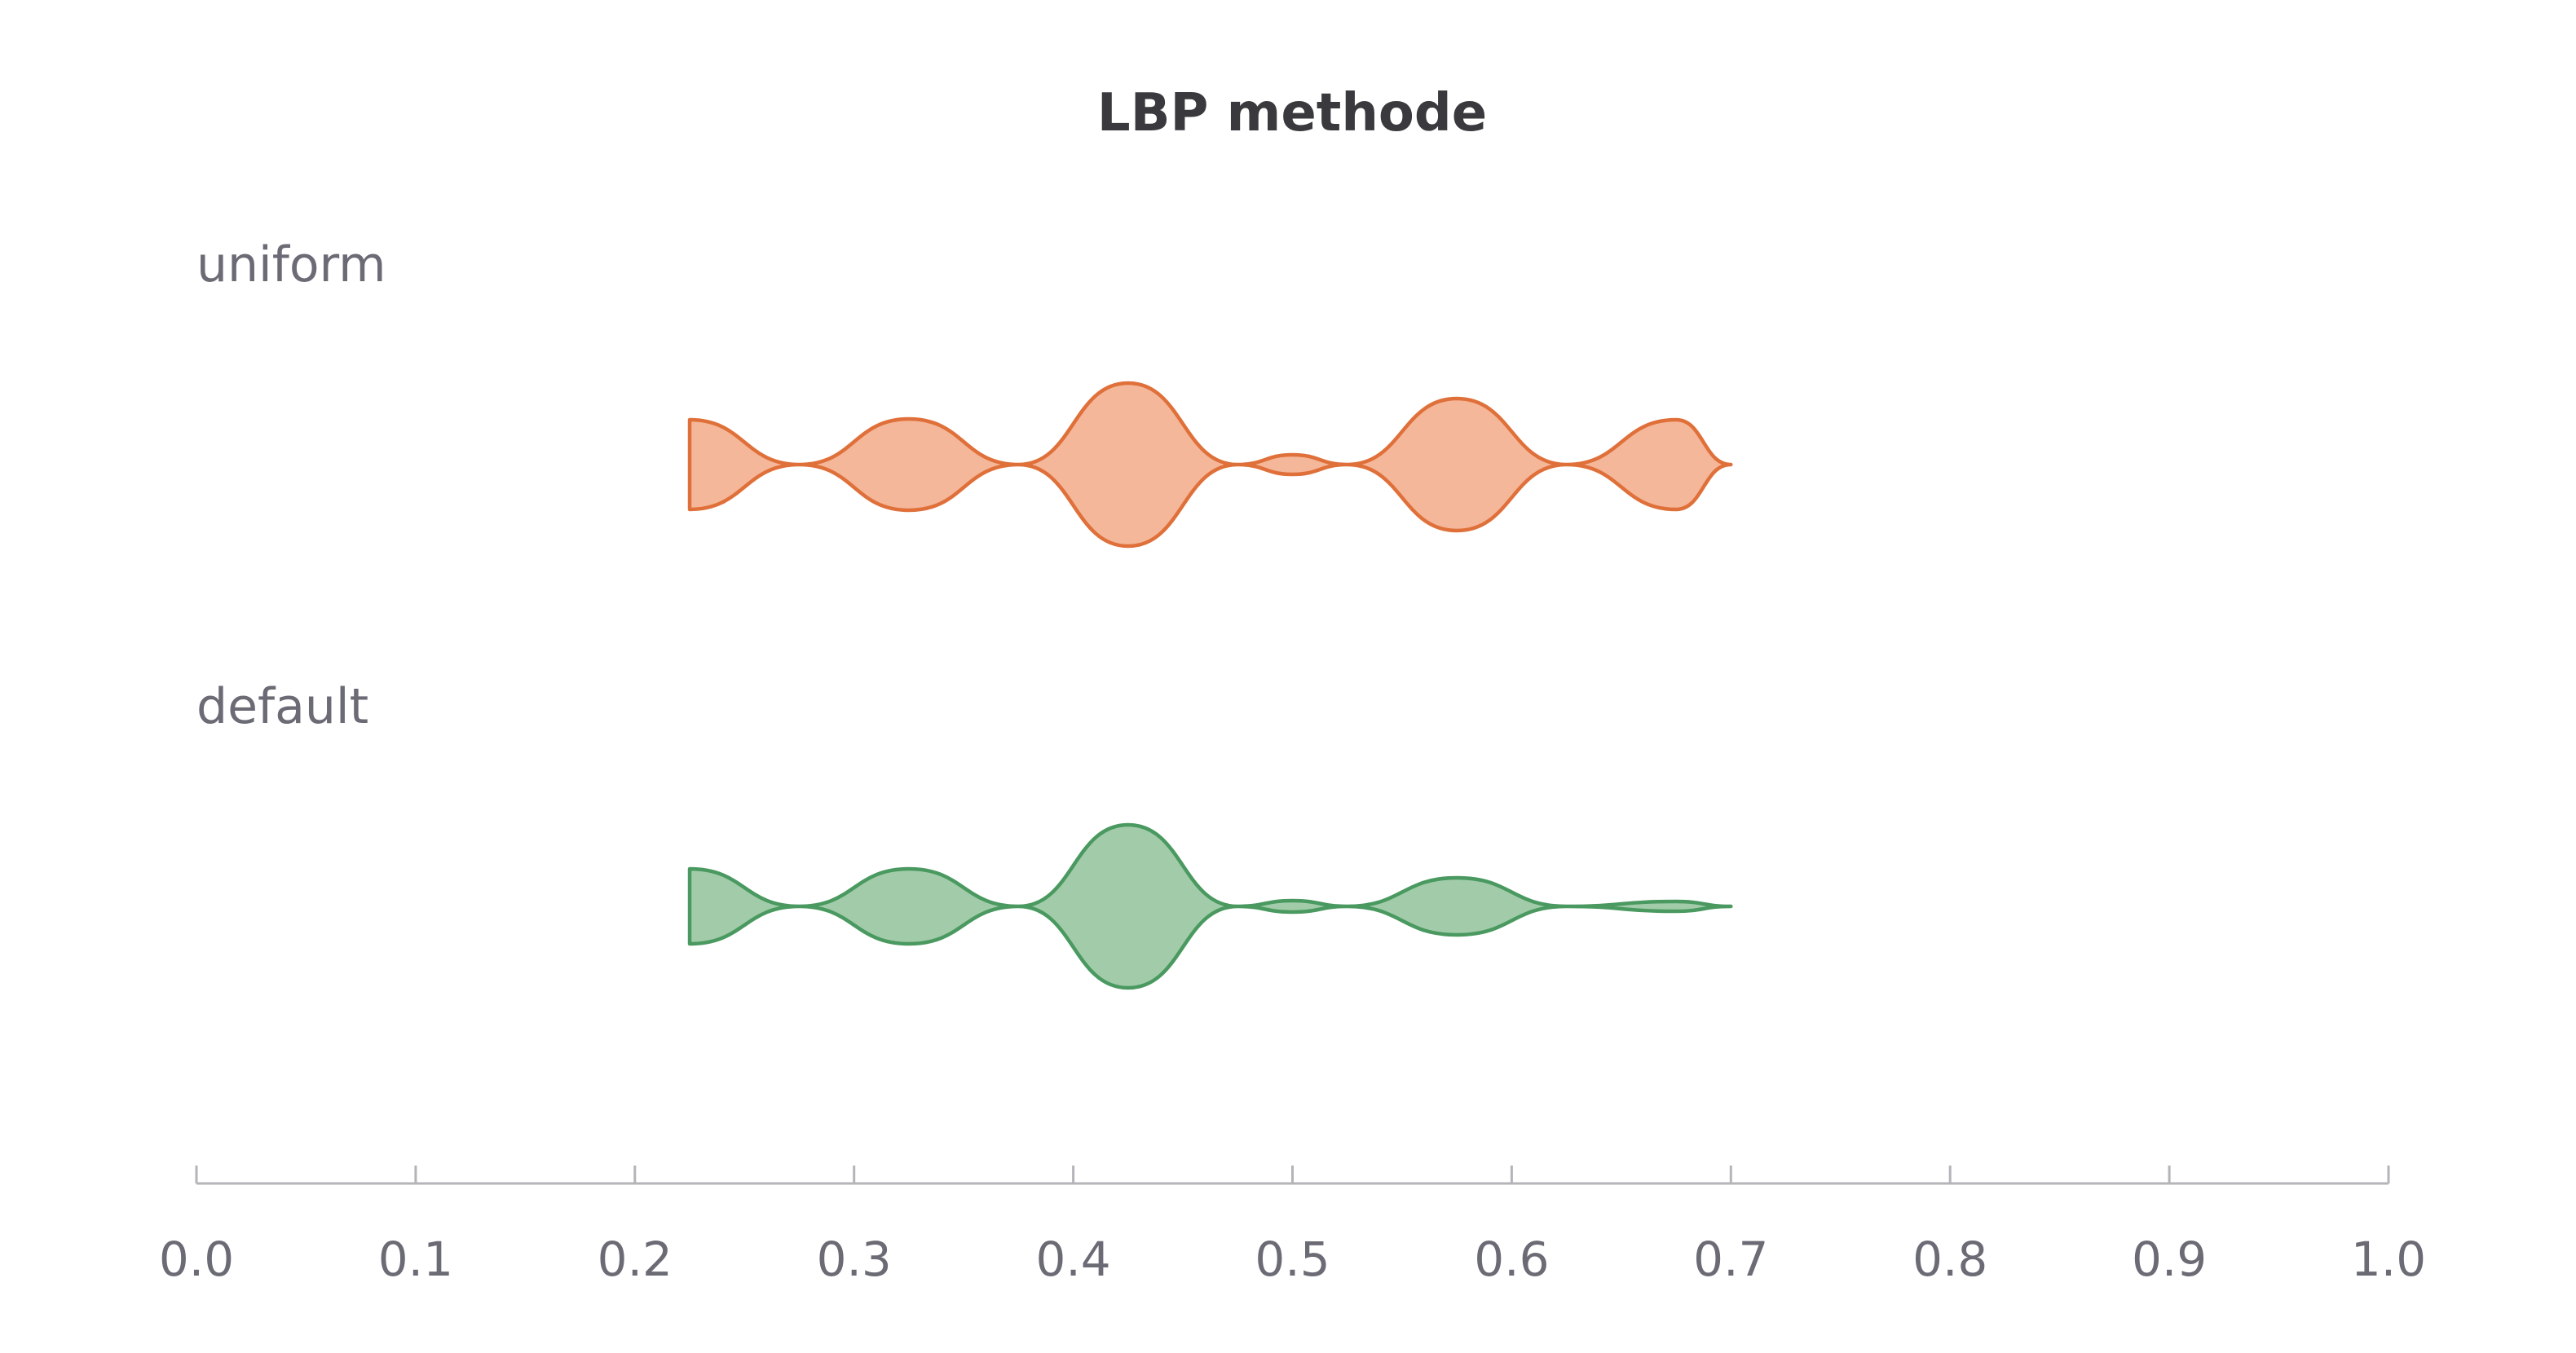 This screenshot has width=2576, height=1353. Describe the element at coordinates (415, 1259) in the screenshot. I see `x-tick-label: 0.1` at that location.